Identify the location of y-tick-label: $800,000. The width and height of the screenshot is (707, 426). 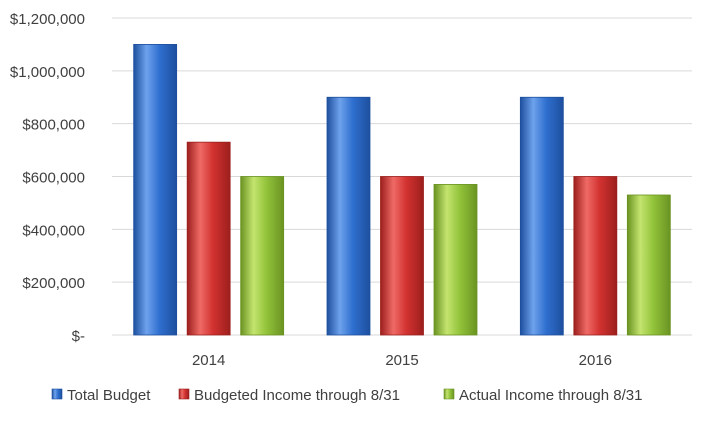
(53, 125).